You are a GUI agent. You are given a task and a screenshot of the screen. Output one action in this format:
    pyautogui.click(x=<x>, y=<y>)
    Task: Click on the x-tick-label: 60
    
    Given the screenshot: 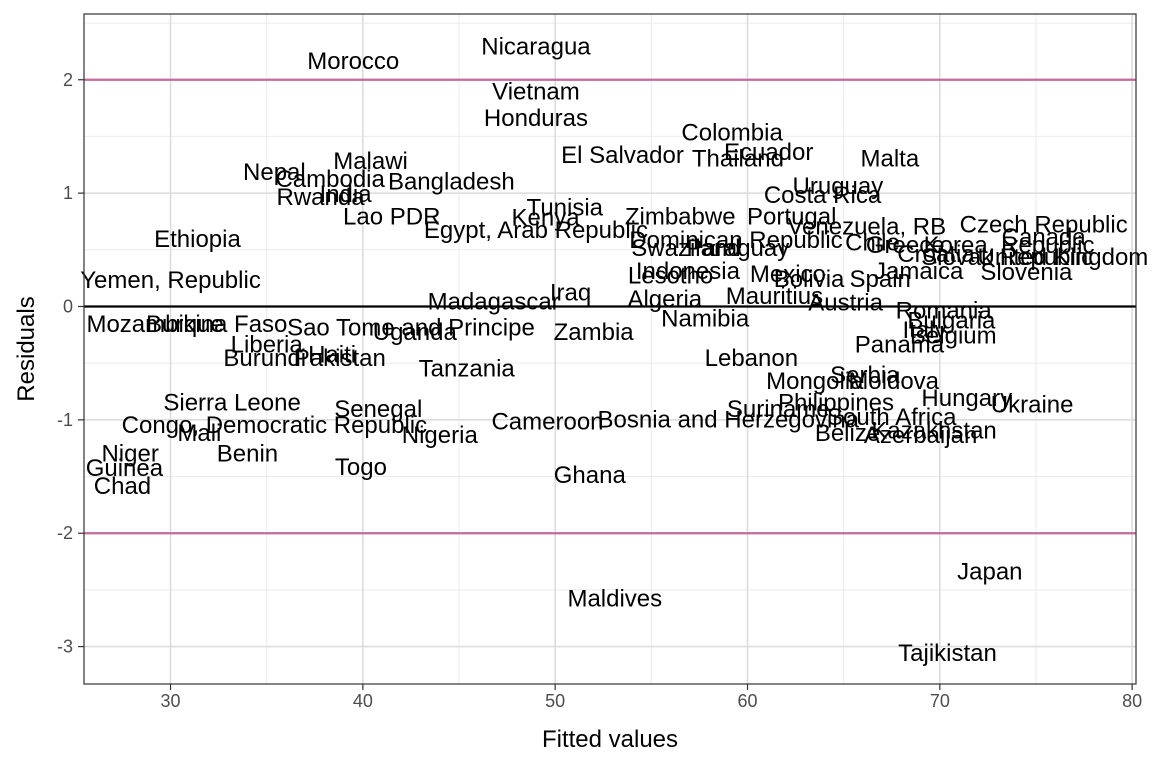 What is the action you would take?
    pyautogui.click(x=747, y=701)
    